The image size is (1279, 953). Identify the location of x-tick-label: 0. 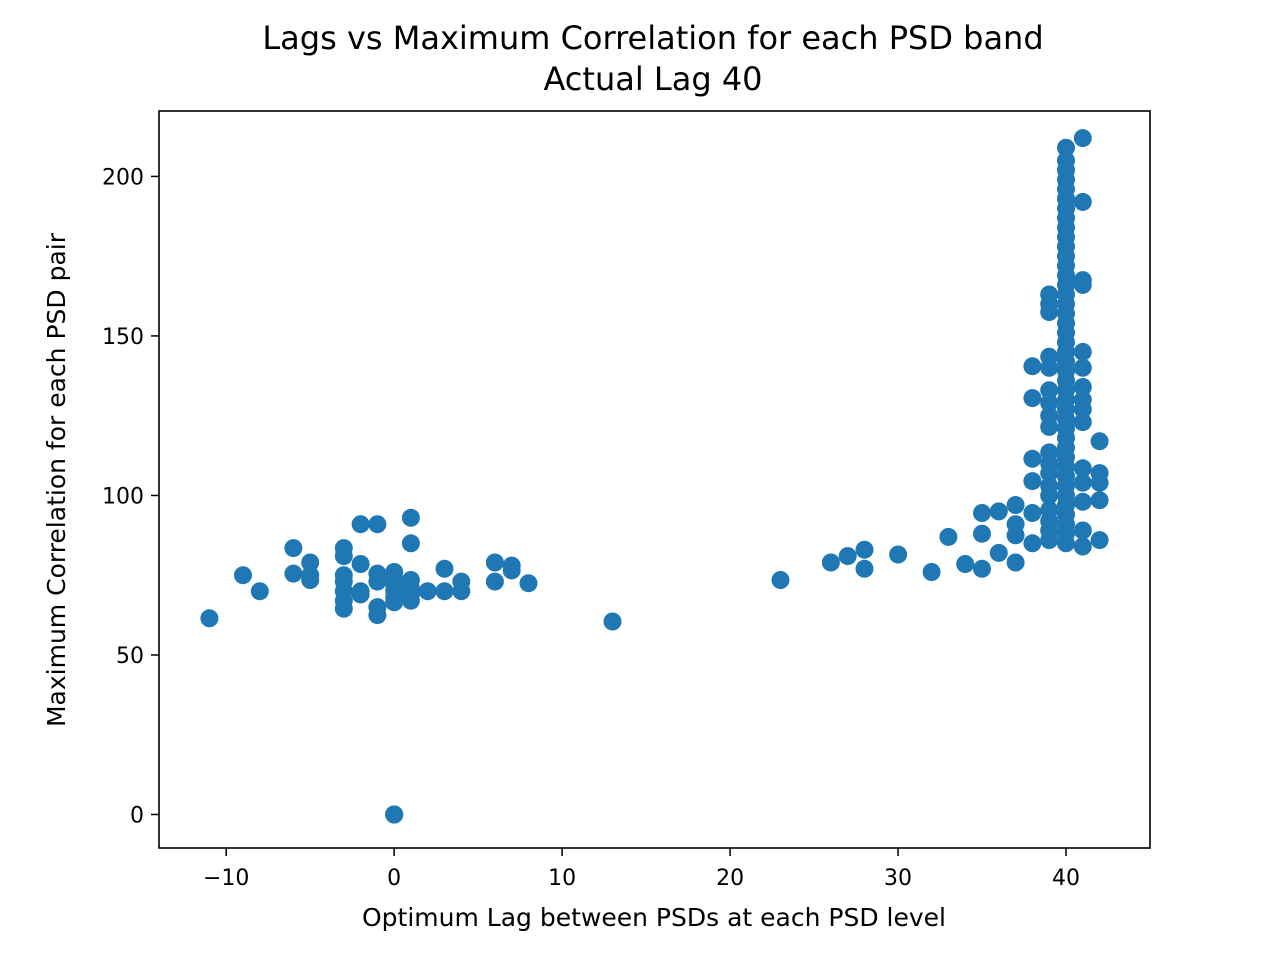
(394, 878).